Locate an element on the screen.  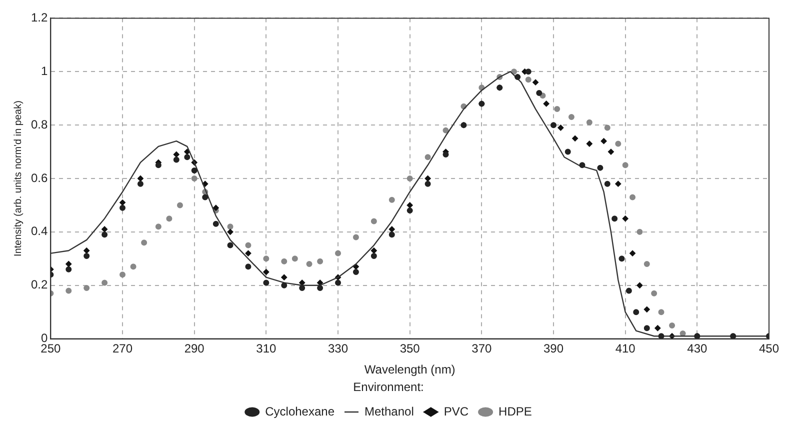
x-tick-label: 430 is located at coordinates (697, 348).